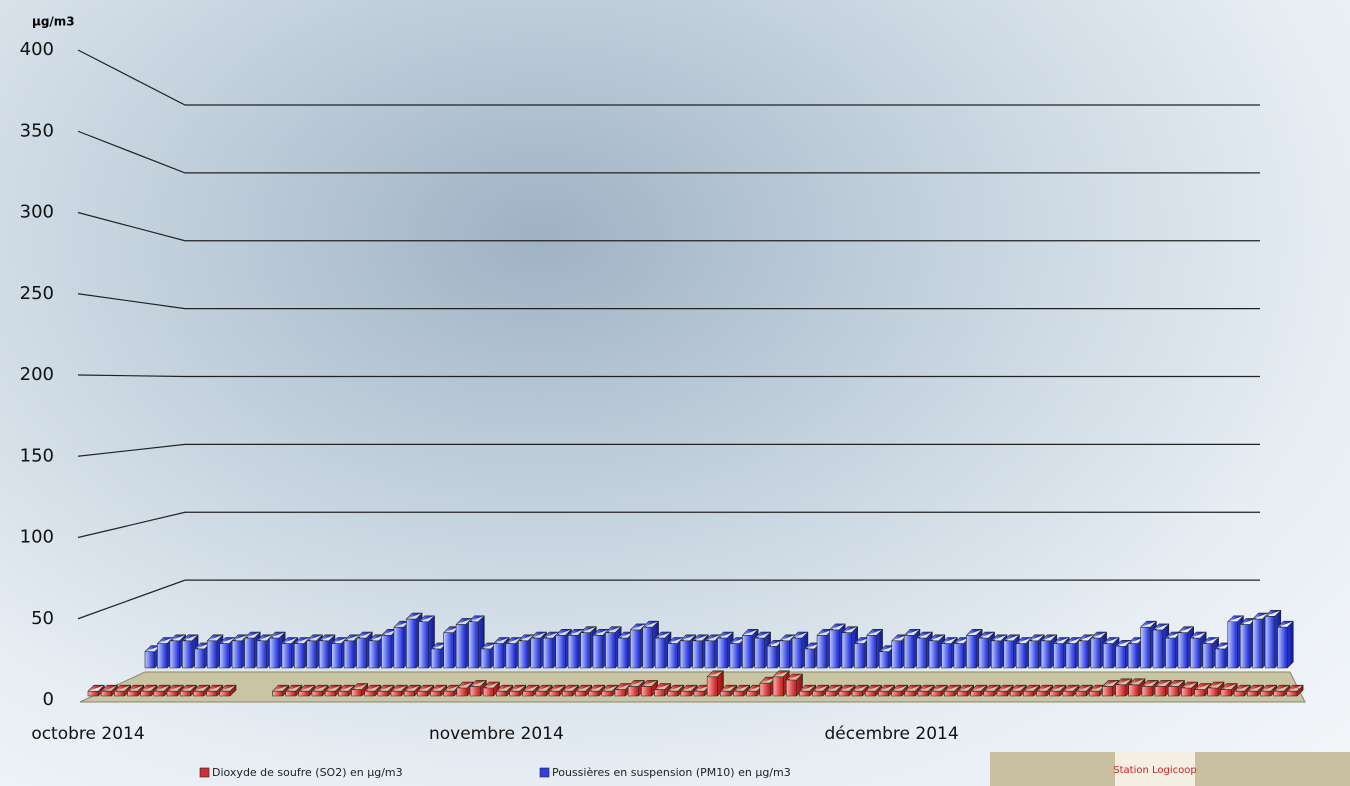 Image resolution: width=1350 pixels, height=786 pixels. I want to click on x-tick-label: décembre 2014, so click(892, 734).